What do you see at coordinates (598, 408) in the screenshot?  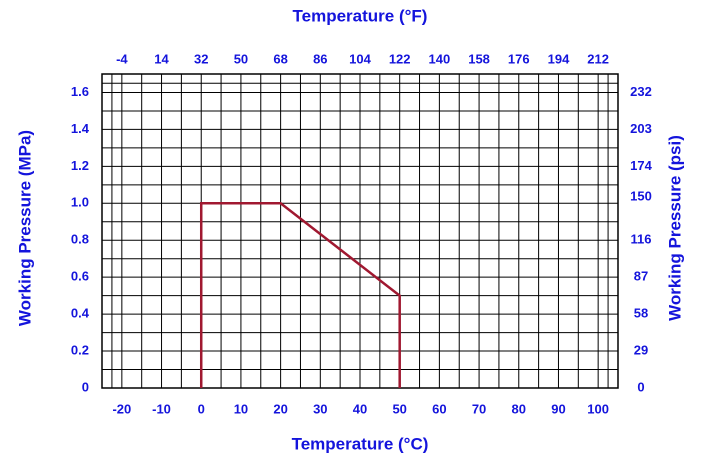 I see `x-tick-label: 100` at bounding box center [598, 408].